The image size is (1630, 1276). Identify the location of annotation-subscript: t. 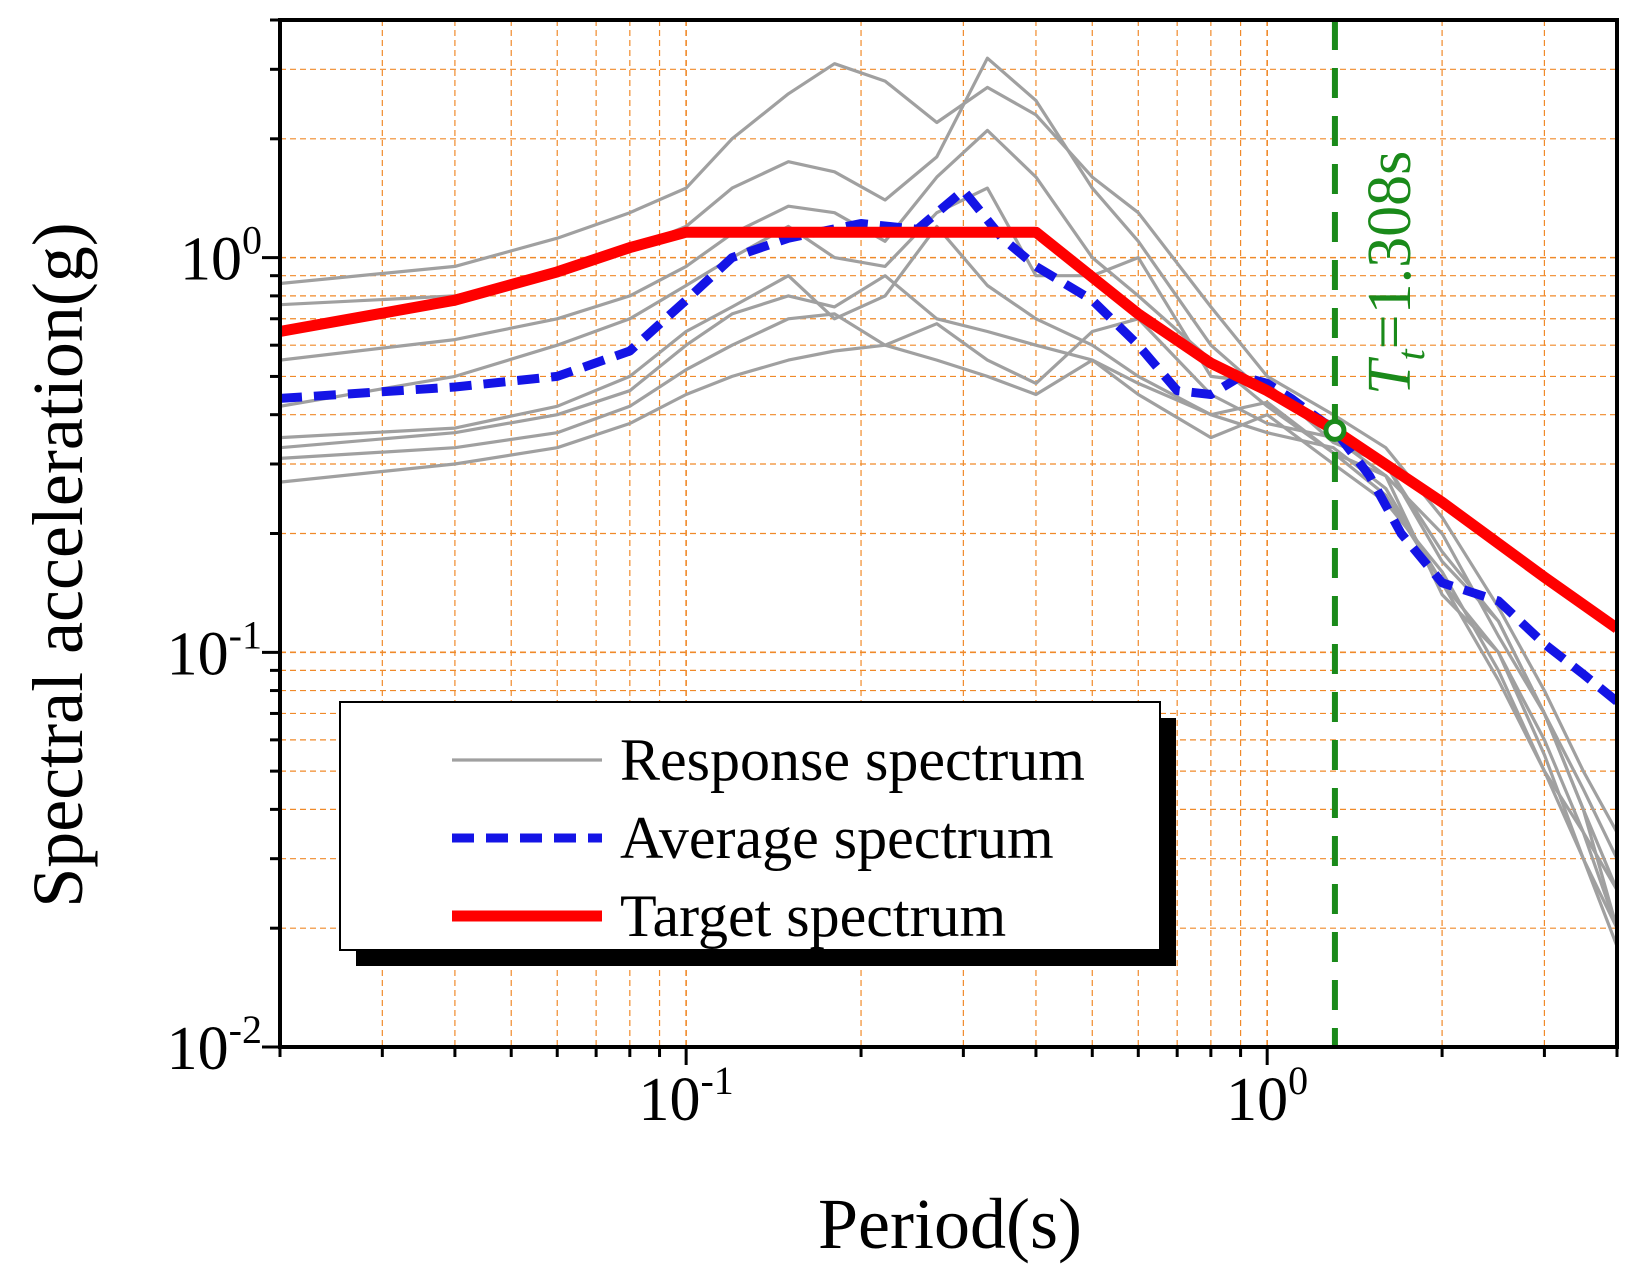
(1410, 355).